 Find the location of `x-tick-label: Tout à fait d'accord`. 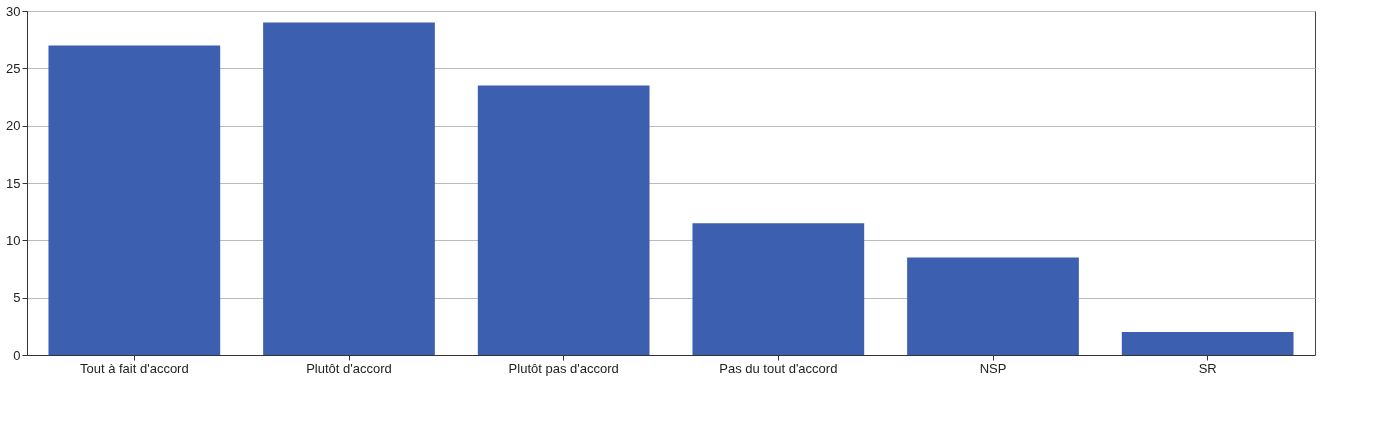

x-tick-label: Tout à fait d'accord is located at coordinates (134, 368).